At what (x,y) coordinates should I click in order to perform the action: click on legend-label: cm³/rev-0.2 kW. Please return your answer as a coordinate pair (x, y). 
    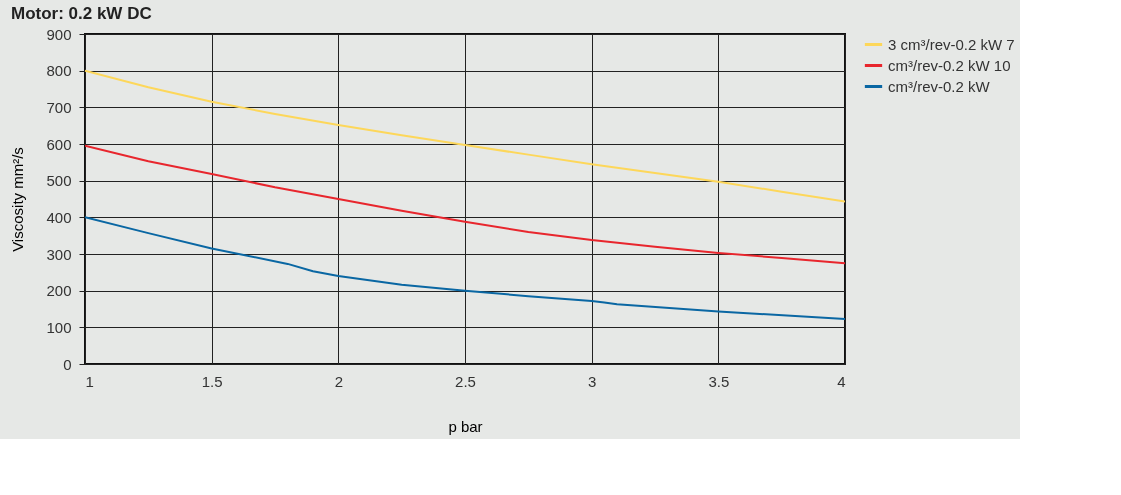
    Looking at the image, I should click on (939, 86).